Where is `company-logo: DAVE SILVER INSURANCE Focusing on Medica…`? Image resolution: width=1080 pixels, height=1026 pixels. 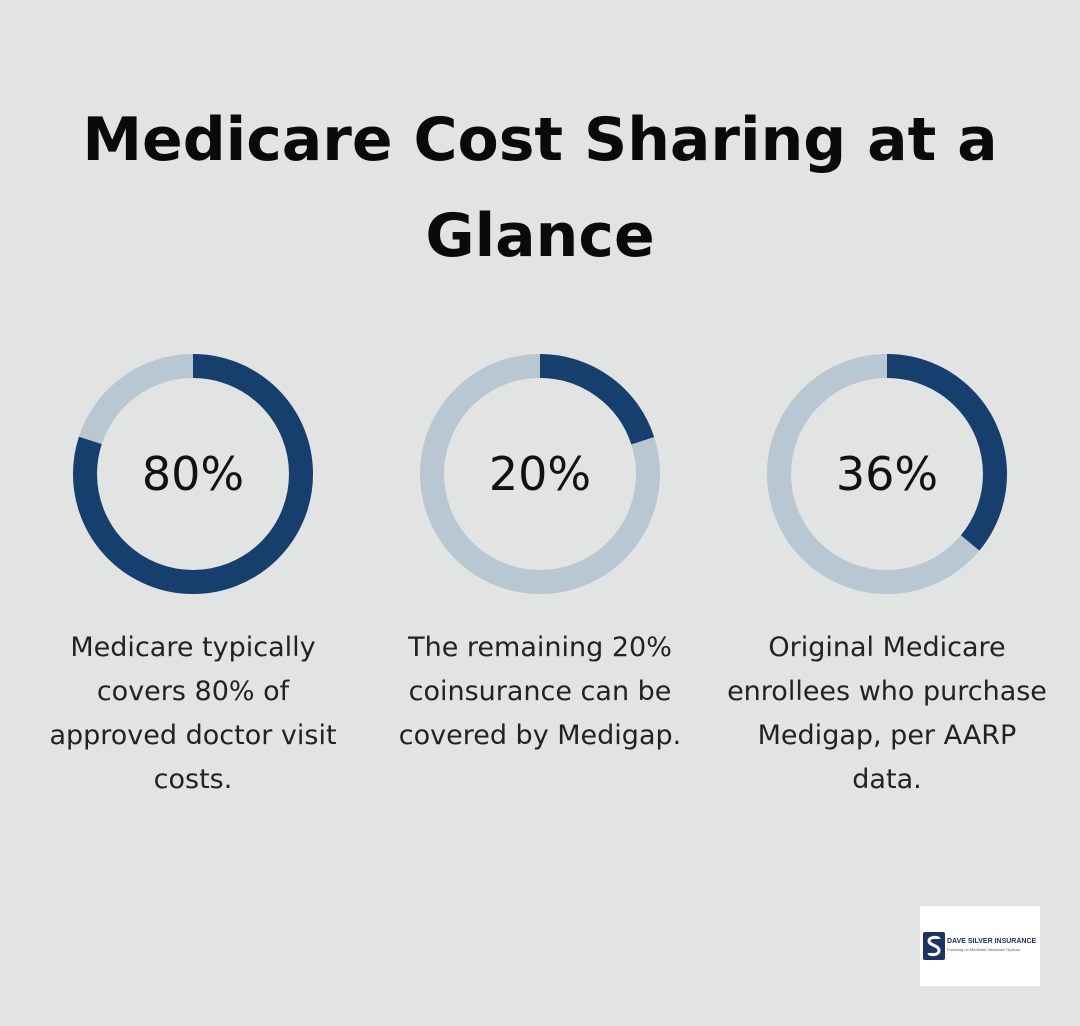
company-logo: DAVE SILVER INSURANCE Focusing on Medica… is located at coordinates (980, 946).